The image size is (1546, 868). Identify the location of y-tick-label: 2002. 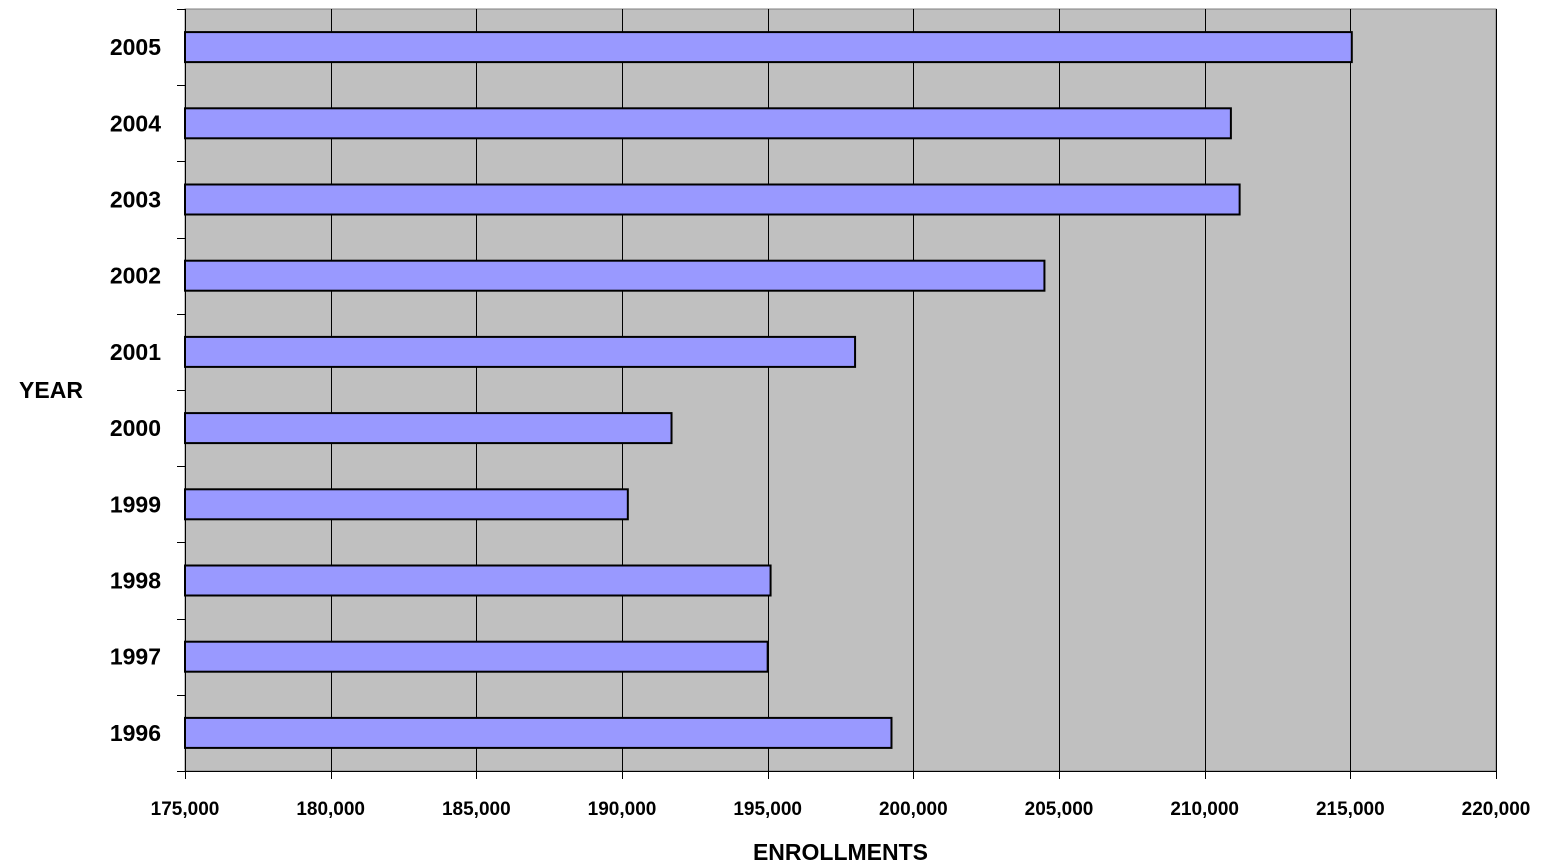
(135, 276).